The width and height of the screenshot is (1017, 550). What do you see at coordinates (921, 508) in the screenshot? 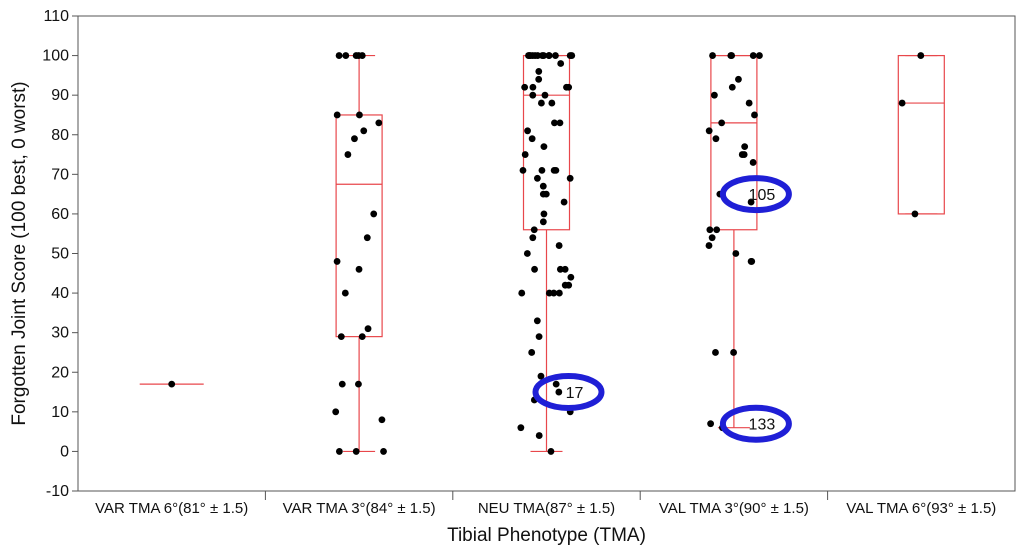
I see `x-tick-label: VAL TMA 6°(93° ± 1.5)` at bounding box center [921, 508].